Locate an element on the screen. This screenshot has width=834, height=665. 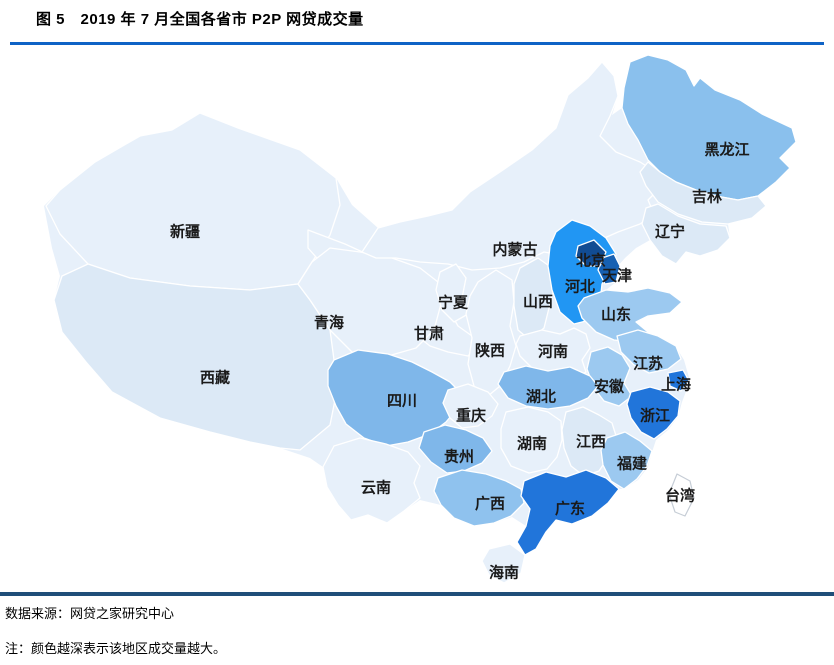
province-label-hubei: 湖北 is located at coordinates (541, 397).